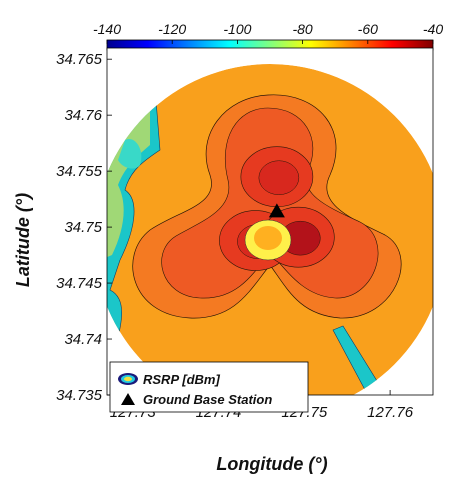 This screenshot has width=472, height=489. Describe the element at coordinates (302, 29) in the screenshot. I see `colorbar-tick-label: -80` at that location.